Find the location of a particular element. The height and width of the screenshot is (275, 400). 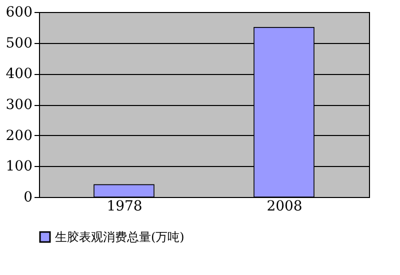

x-tick-label: 1978 is located at coordinates (124, 206).